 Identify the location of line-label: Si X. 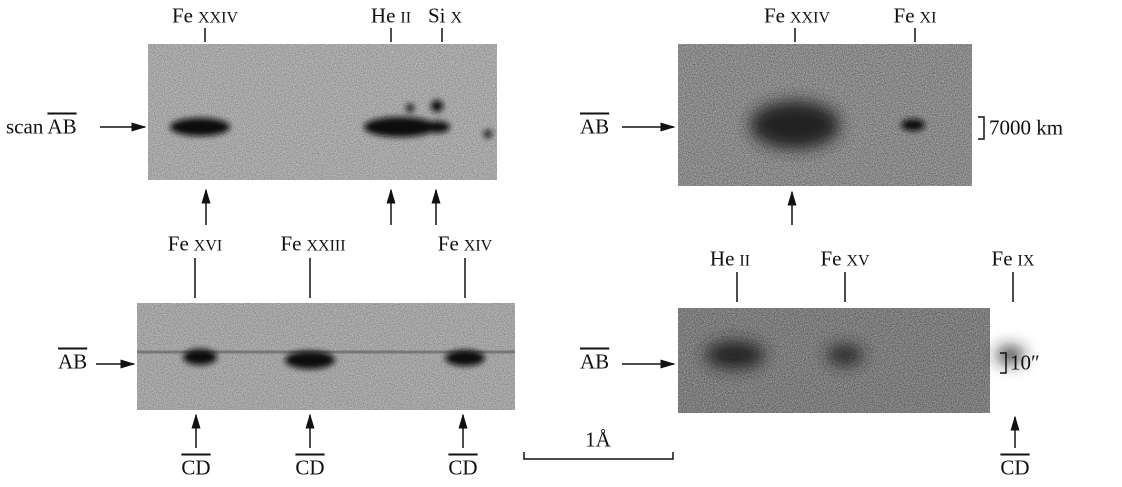
(445, 16).